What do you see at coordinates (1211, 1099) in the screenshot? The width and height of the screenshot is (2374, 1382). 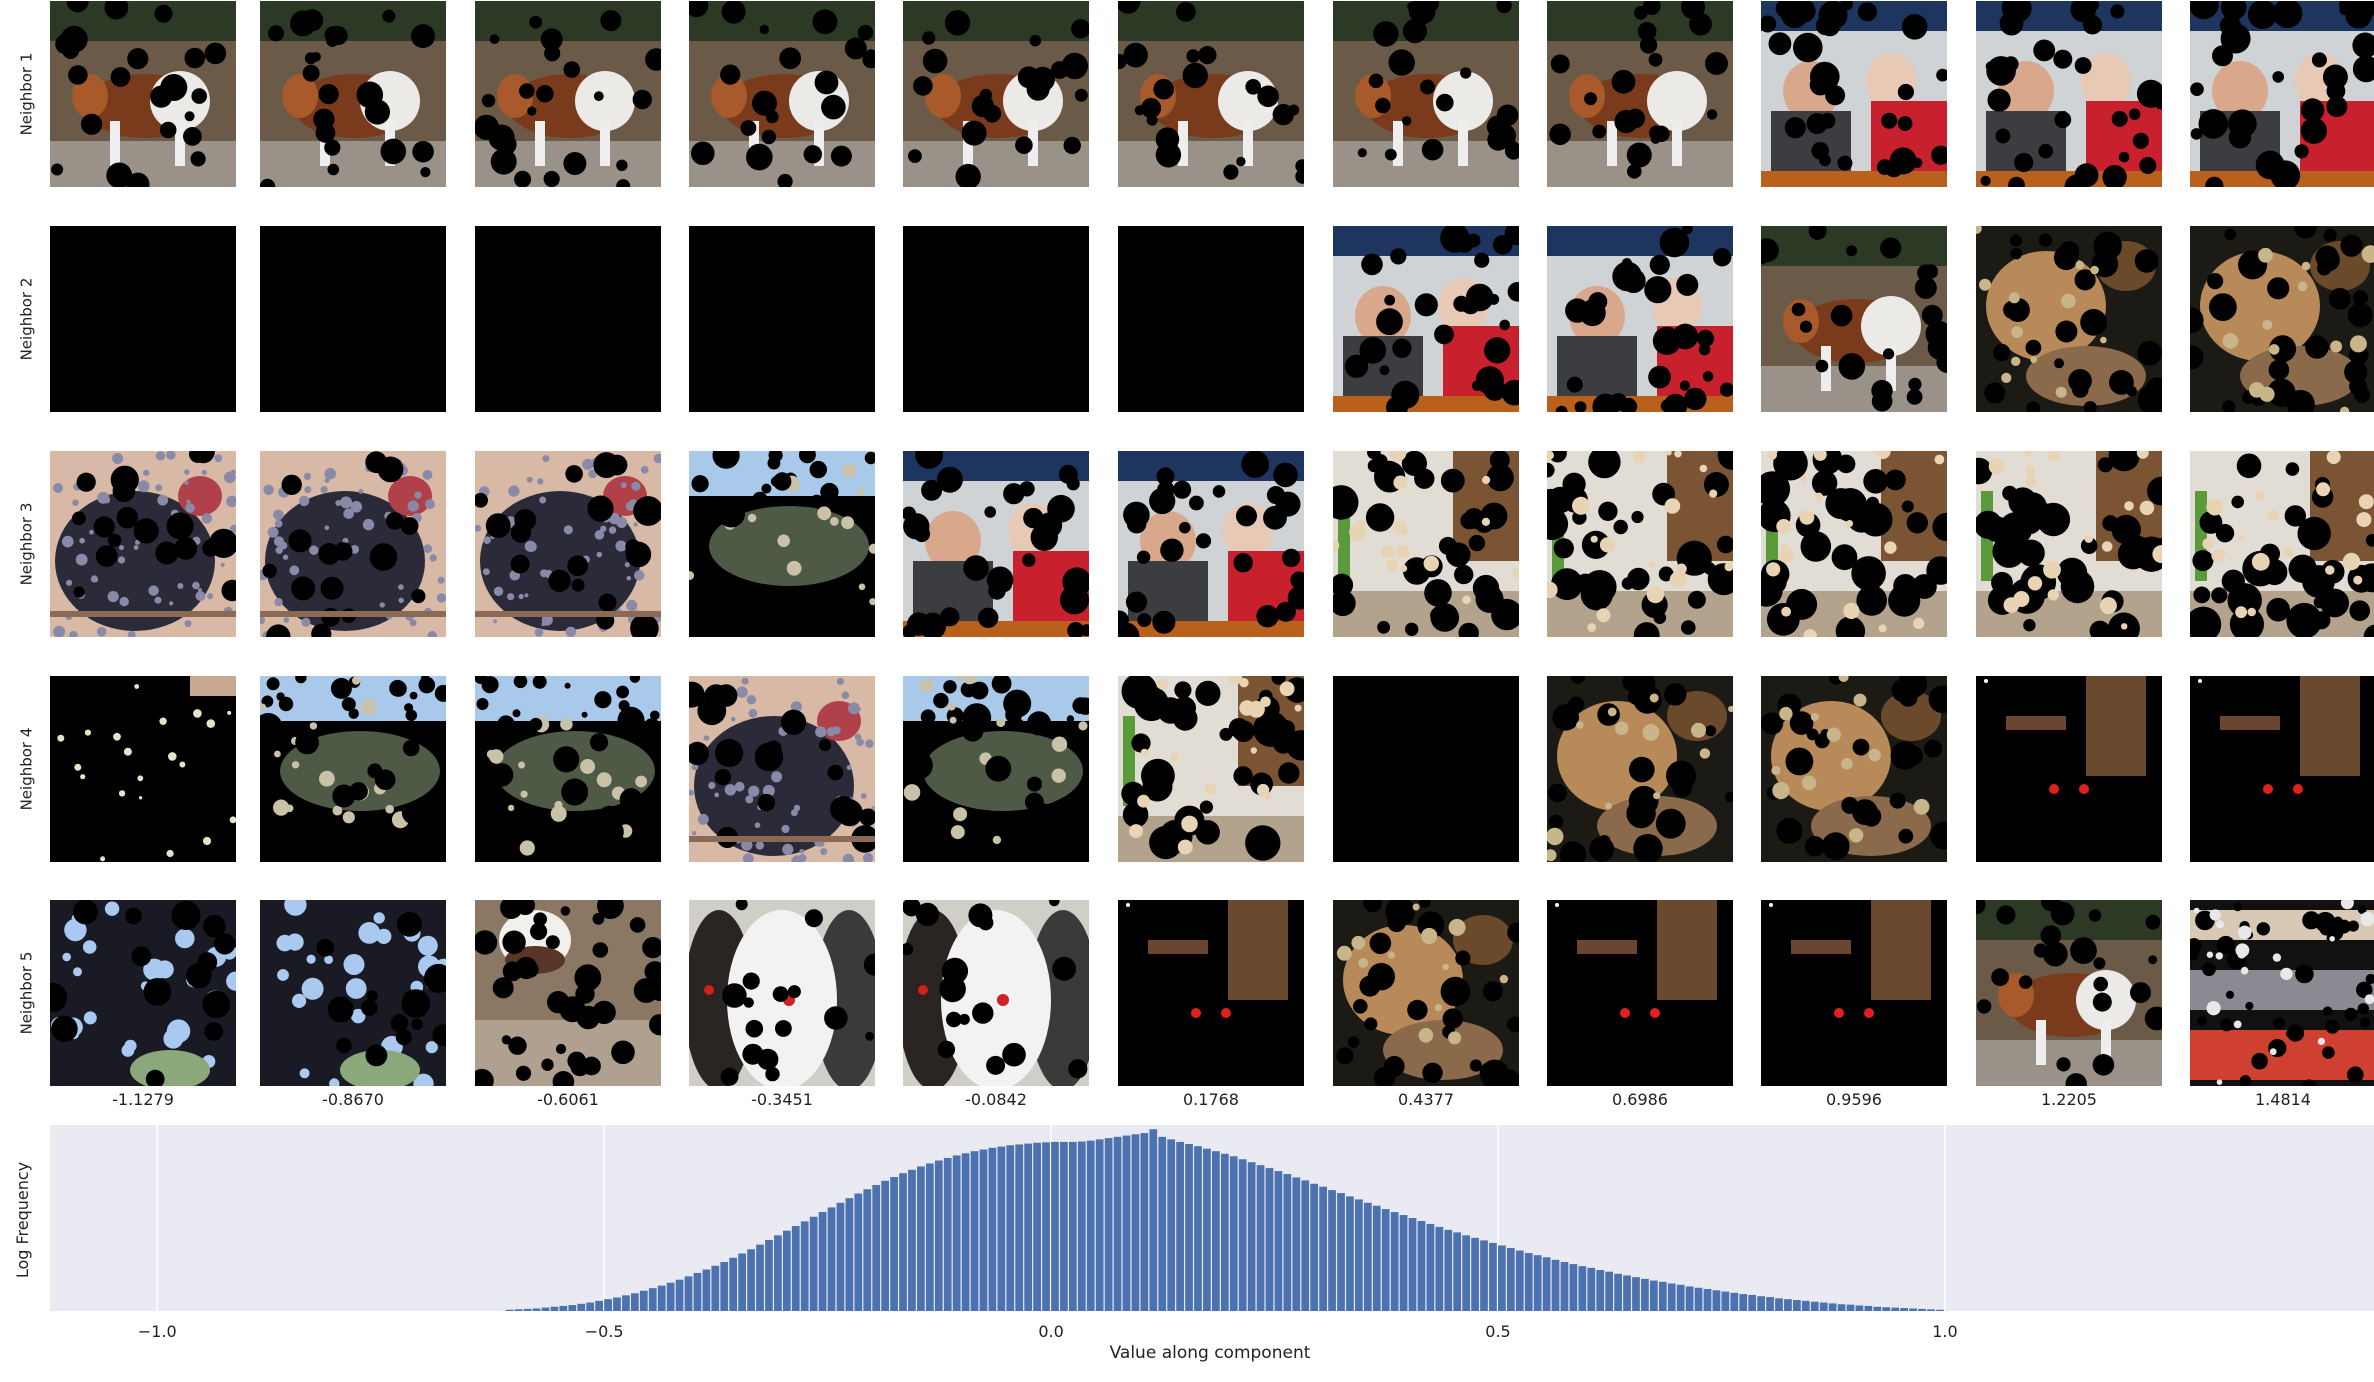 I see `column-value-label: 0.1768` at bounding box center [1211, 1099].